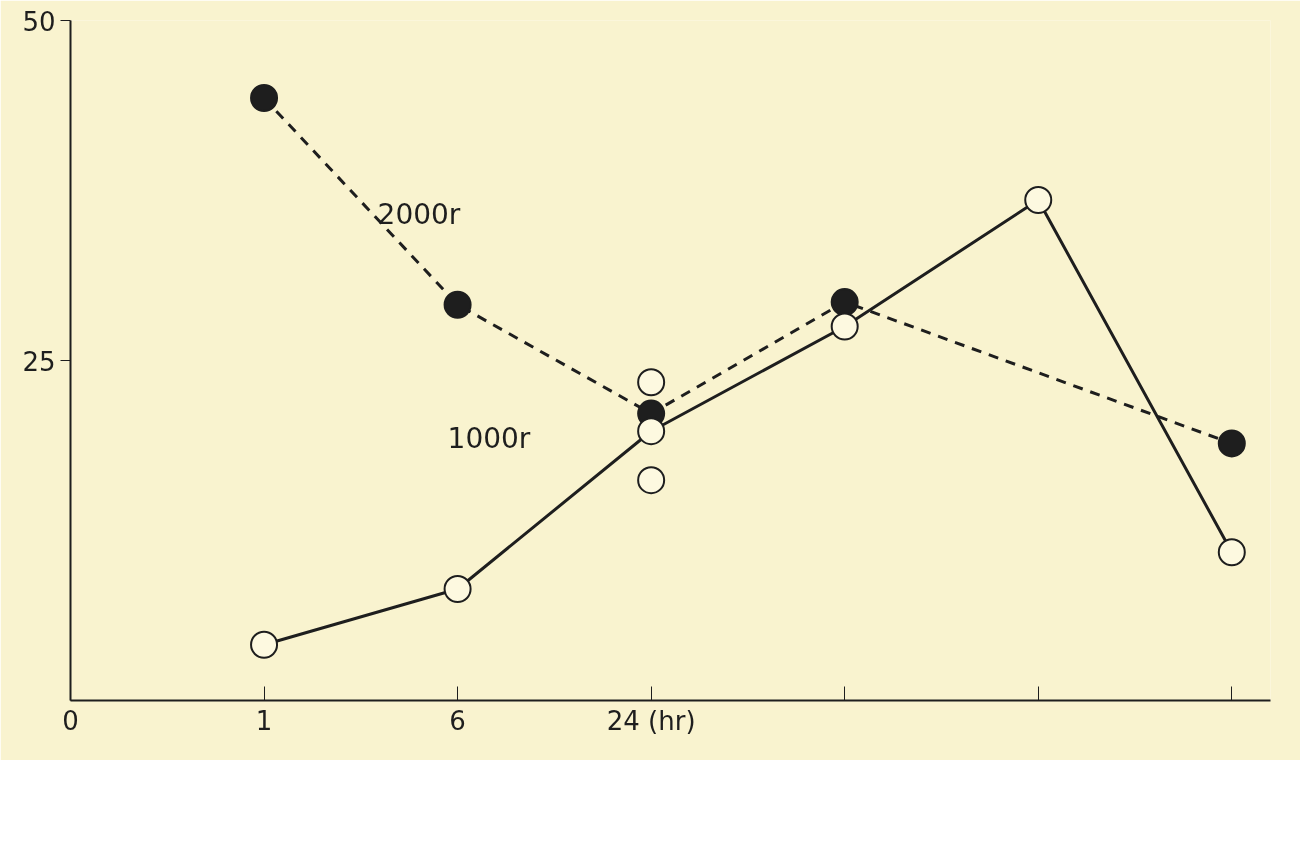  What do you see at coordinates (264, 720) in the screenshot?
I see `x-tick-label: 1` at bounding box center [264, 720].